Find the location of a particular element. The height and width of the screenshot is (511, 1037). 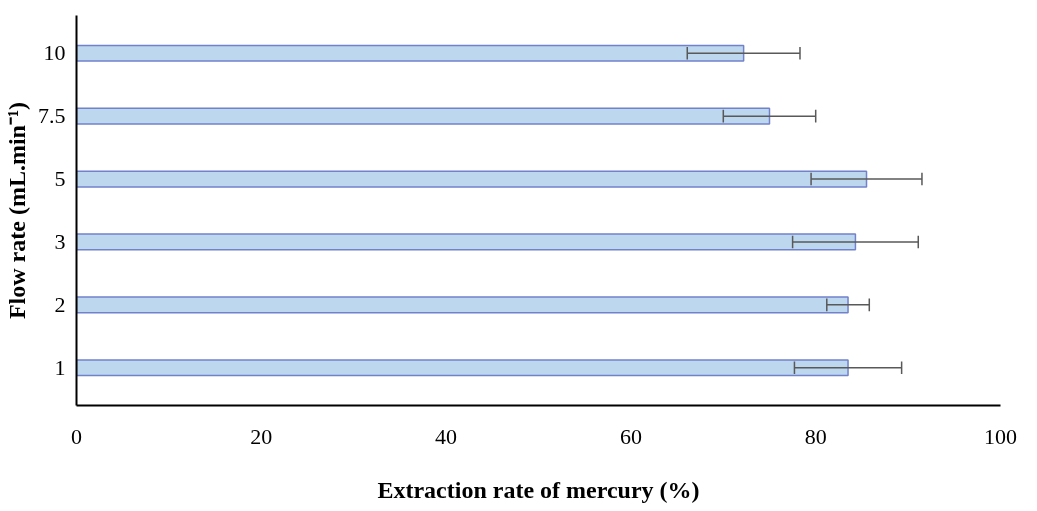

y-tick-label: 5 is located at coordinates (60, 179).